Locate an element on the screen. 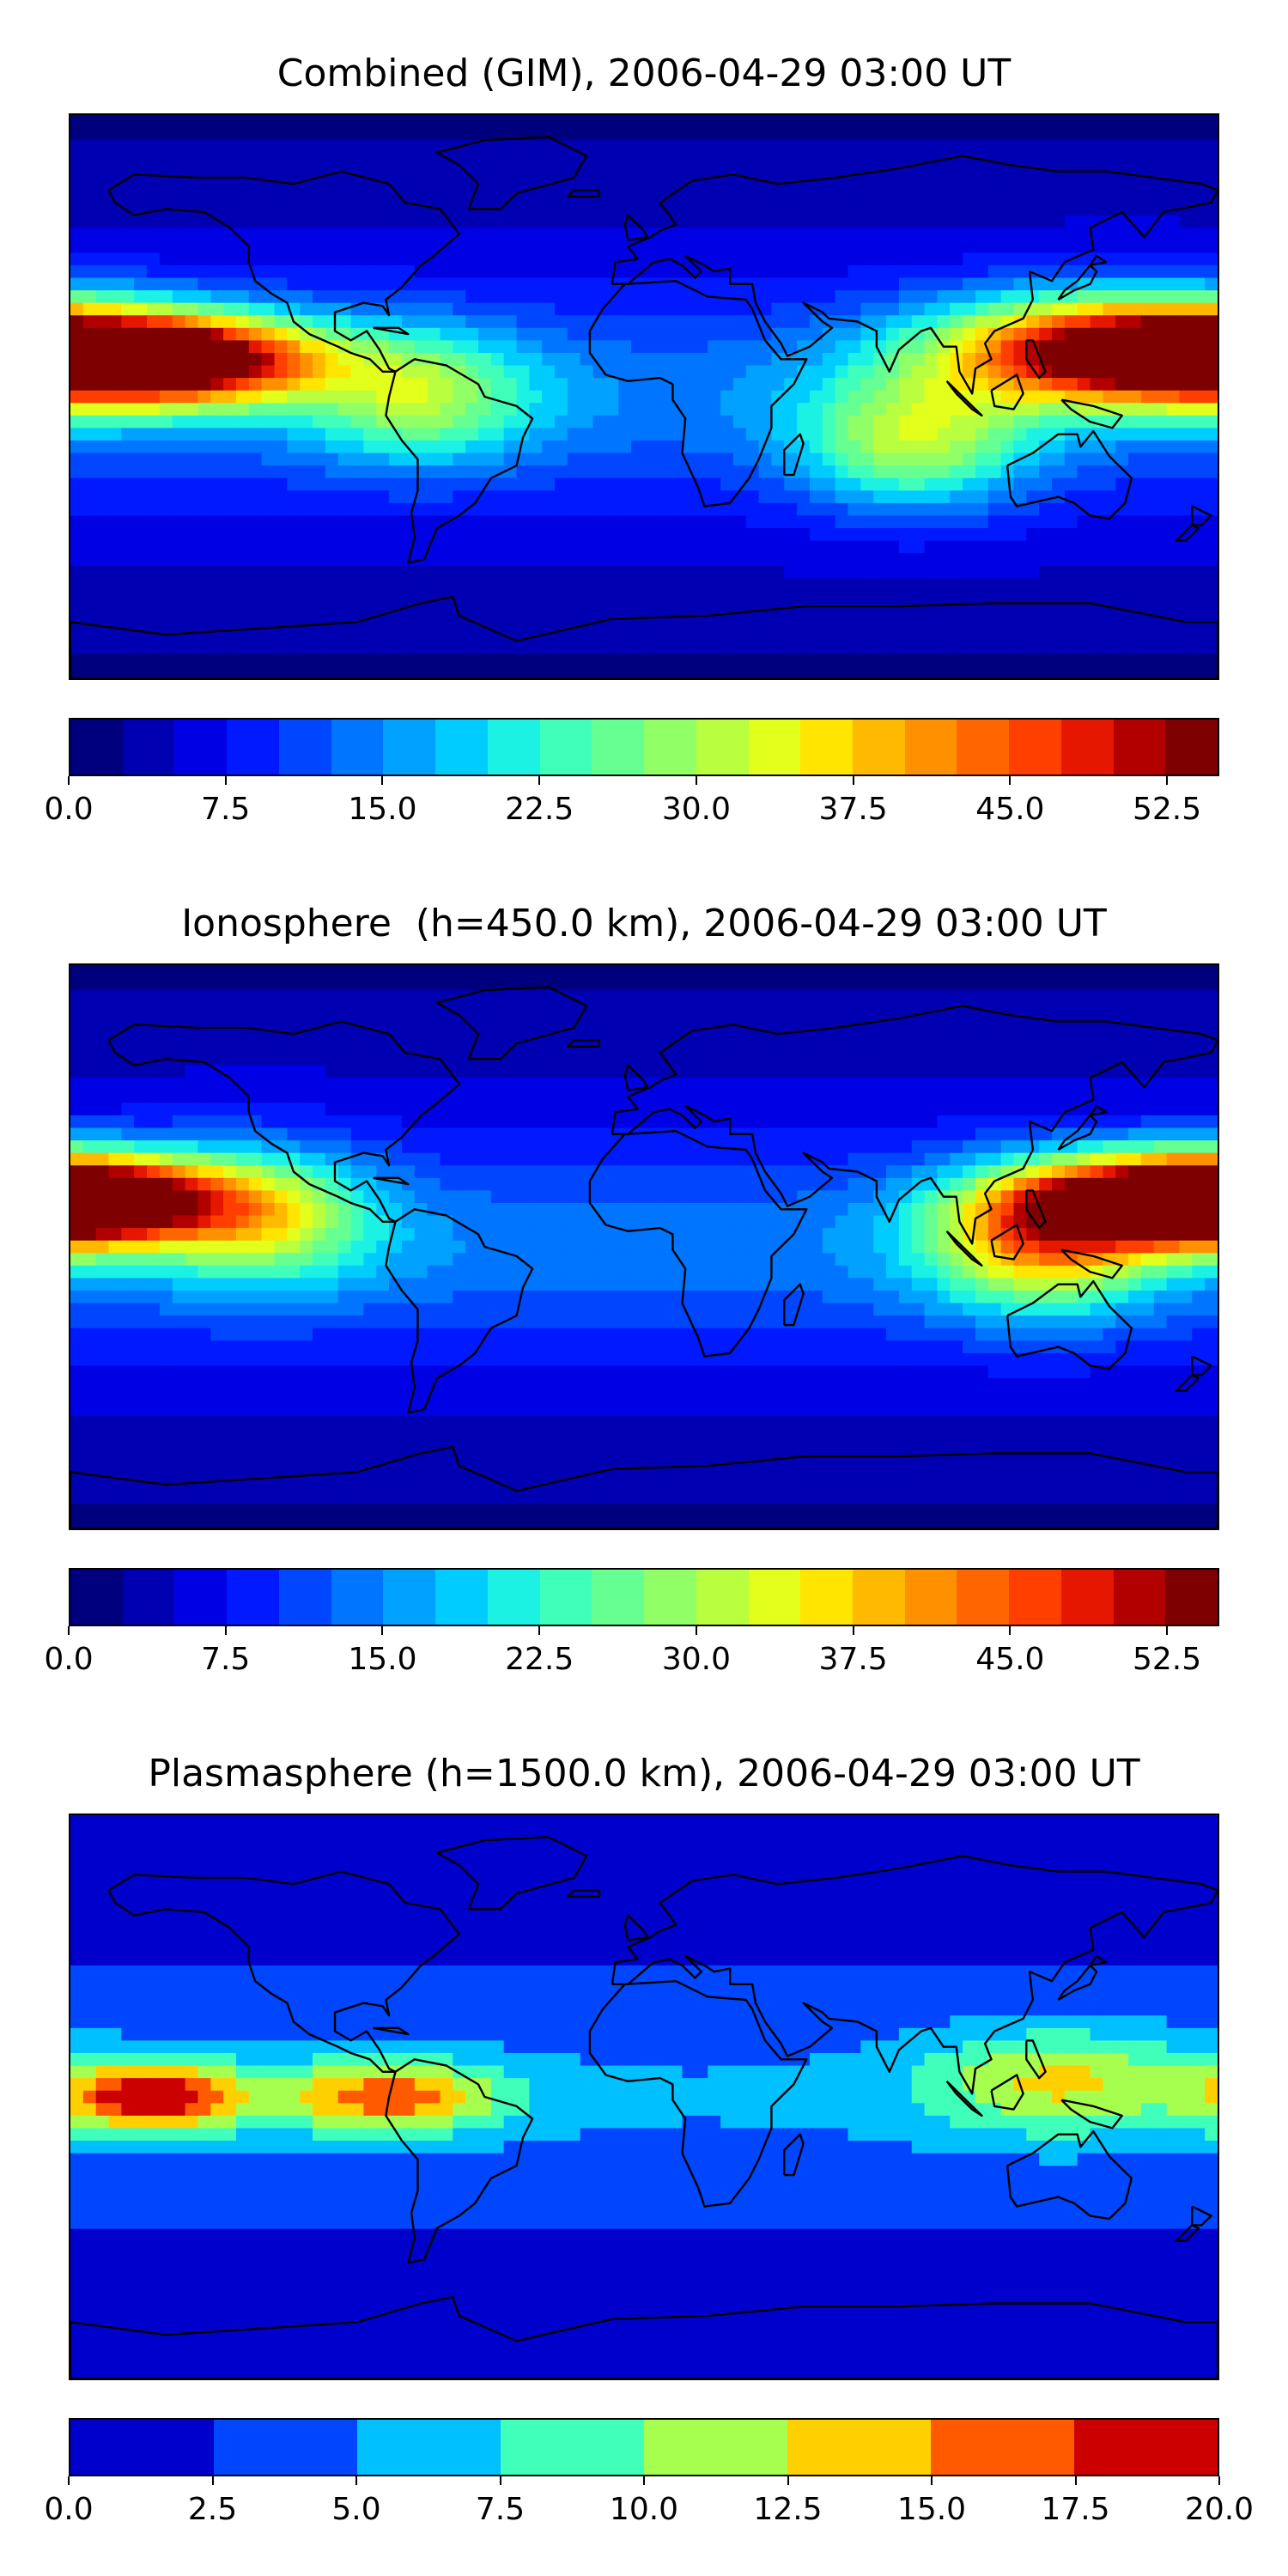  colorbar-ionosphere is located at coordinates (644, 1597).